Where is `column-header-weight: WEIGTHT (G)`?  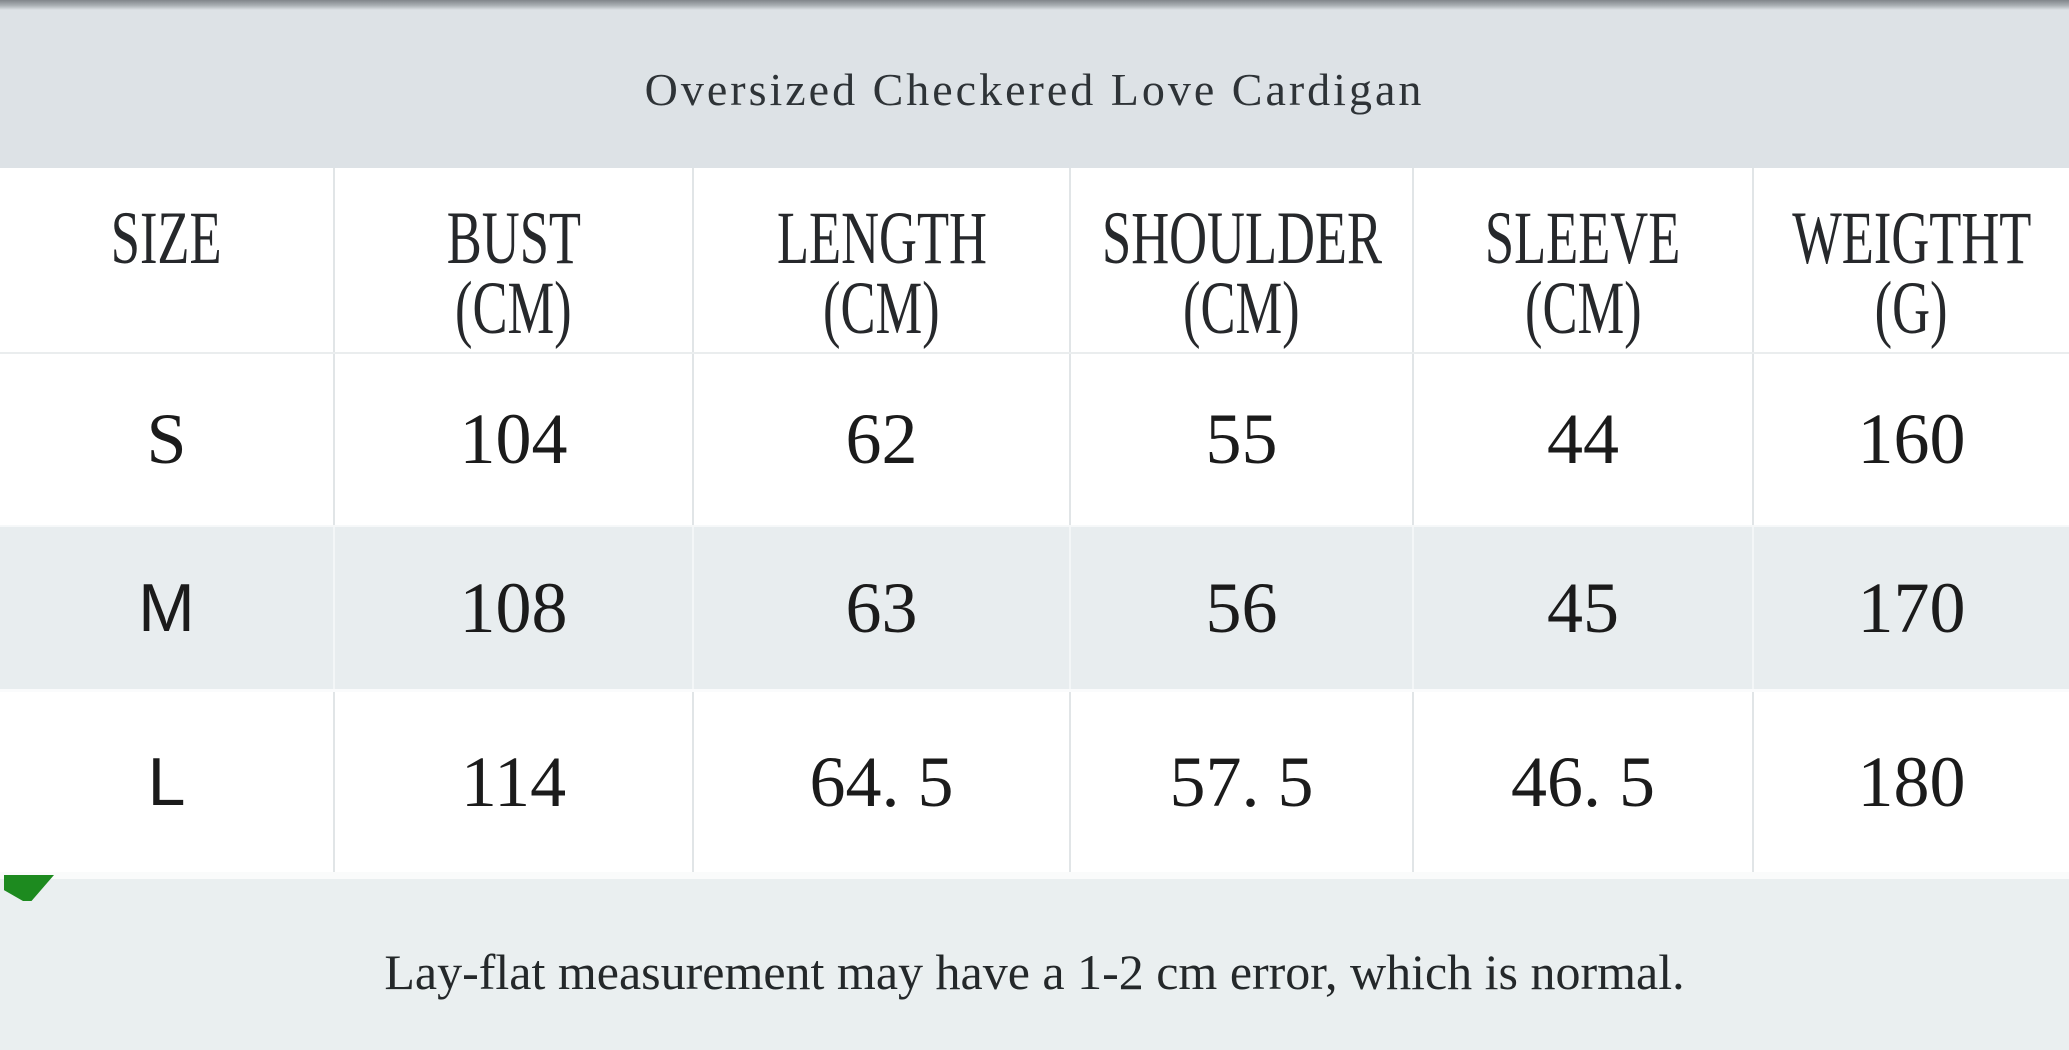
column-header-weight: WEIGTHT (G) is located at coordinates (1911, 260).